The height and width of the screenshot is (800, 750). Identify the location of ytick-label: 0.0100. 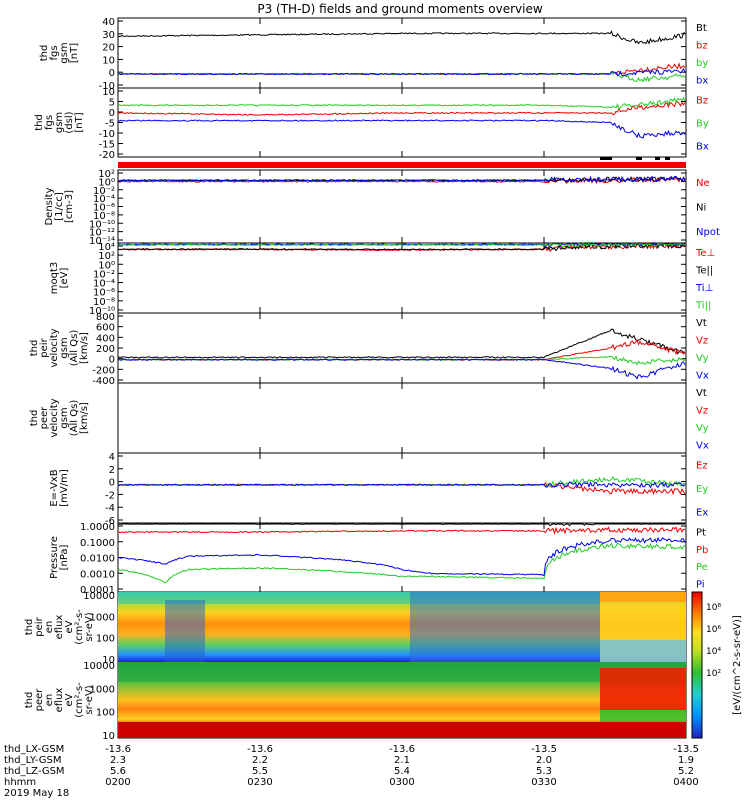
(97, 559).